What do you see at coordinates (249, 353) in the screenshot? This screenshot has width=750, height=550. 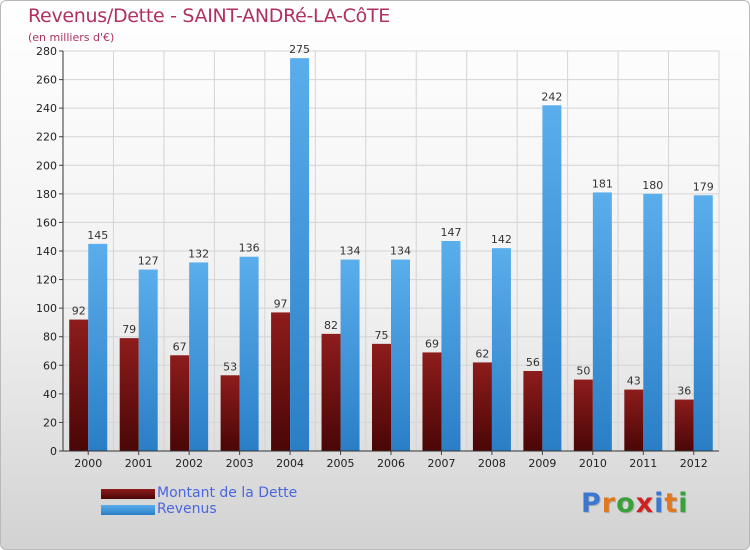 I see `bar-revenus-2003` at bounding box center [249, 353].